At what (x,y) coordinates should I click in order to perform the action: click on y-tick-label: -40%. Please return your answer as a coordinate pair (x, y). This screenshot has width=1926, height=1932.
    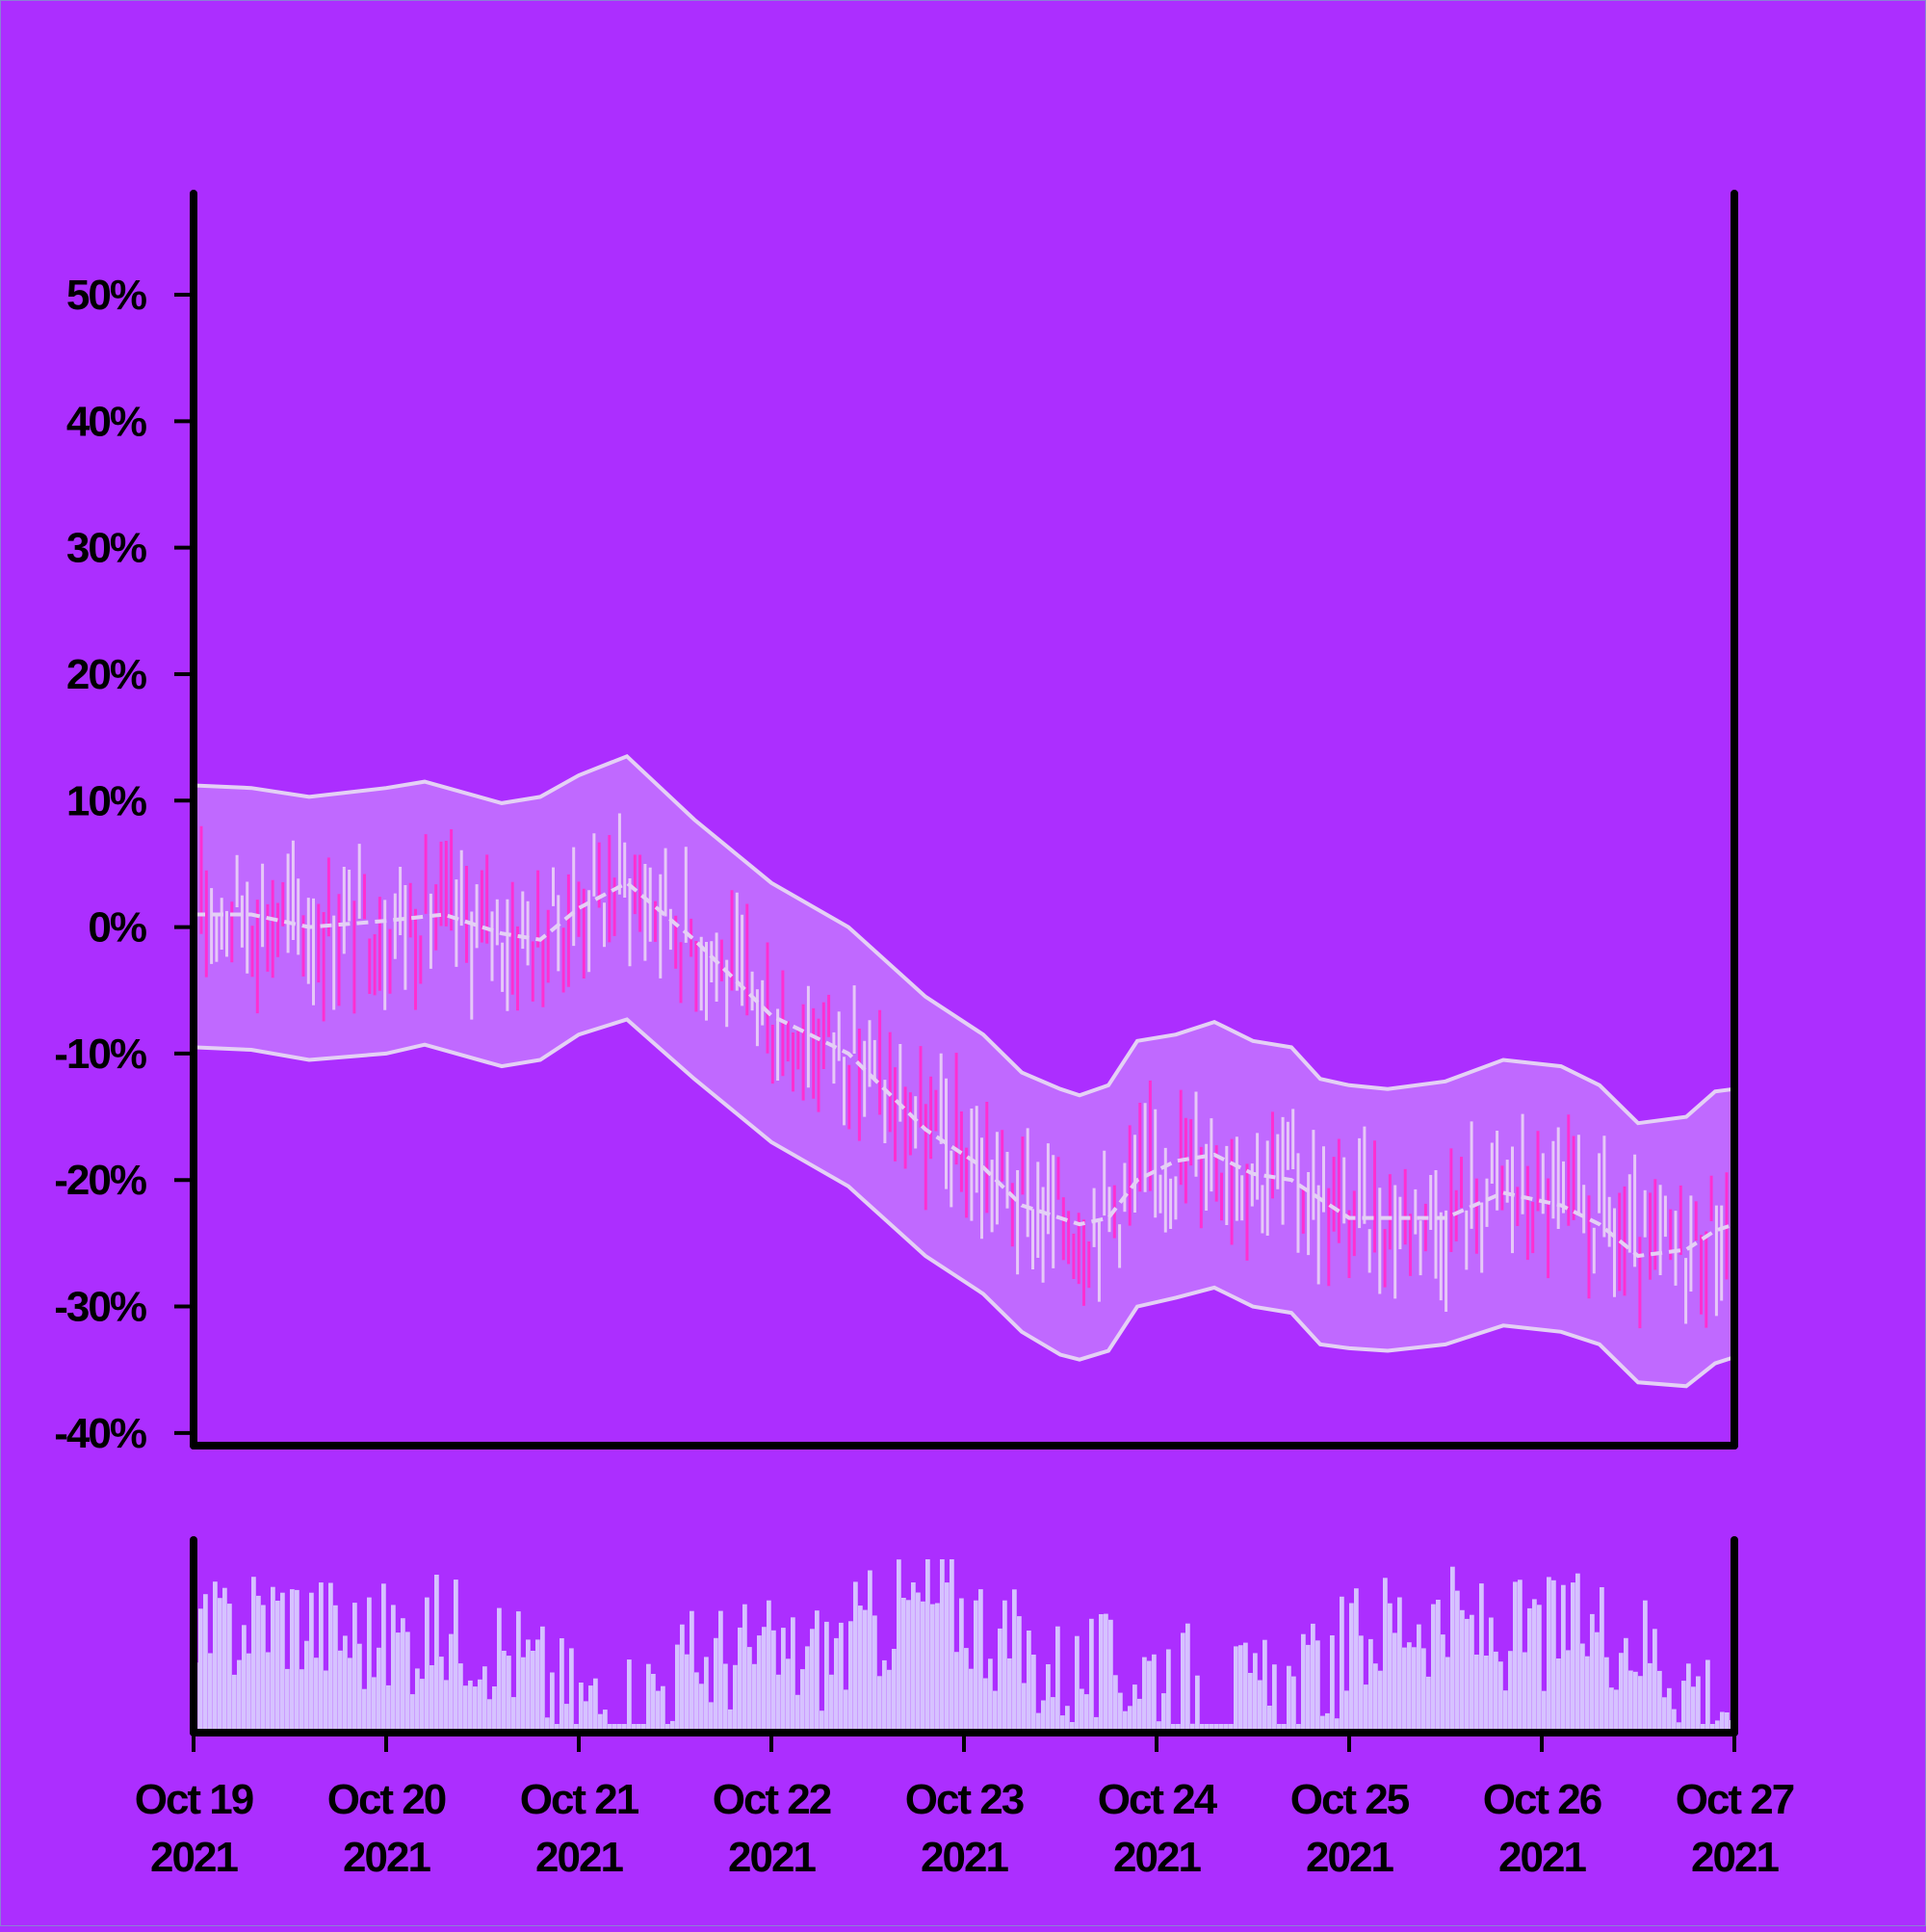
    Looking at the image, I should click on (100, 1433).